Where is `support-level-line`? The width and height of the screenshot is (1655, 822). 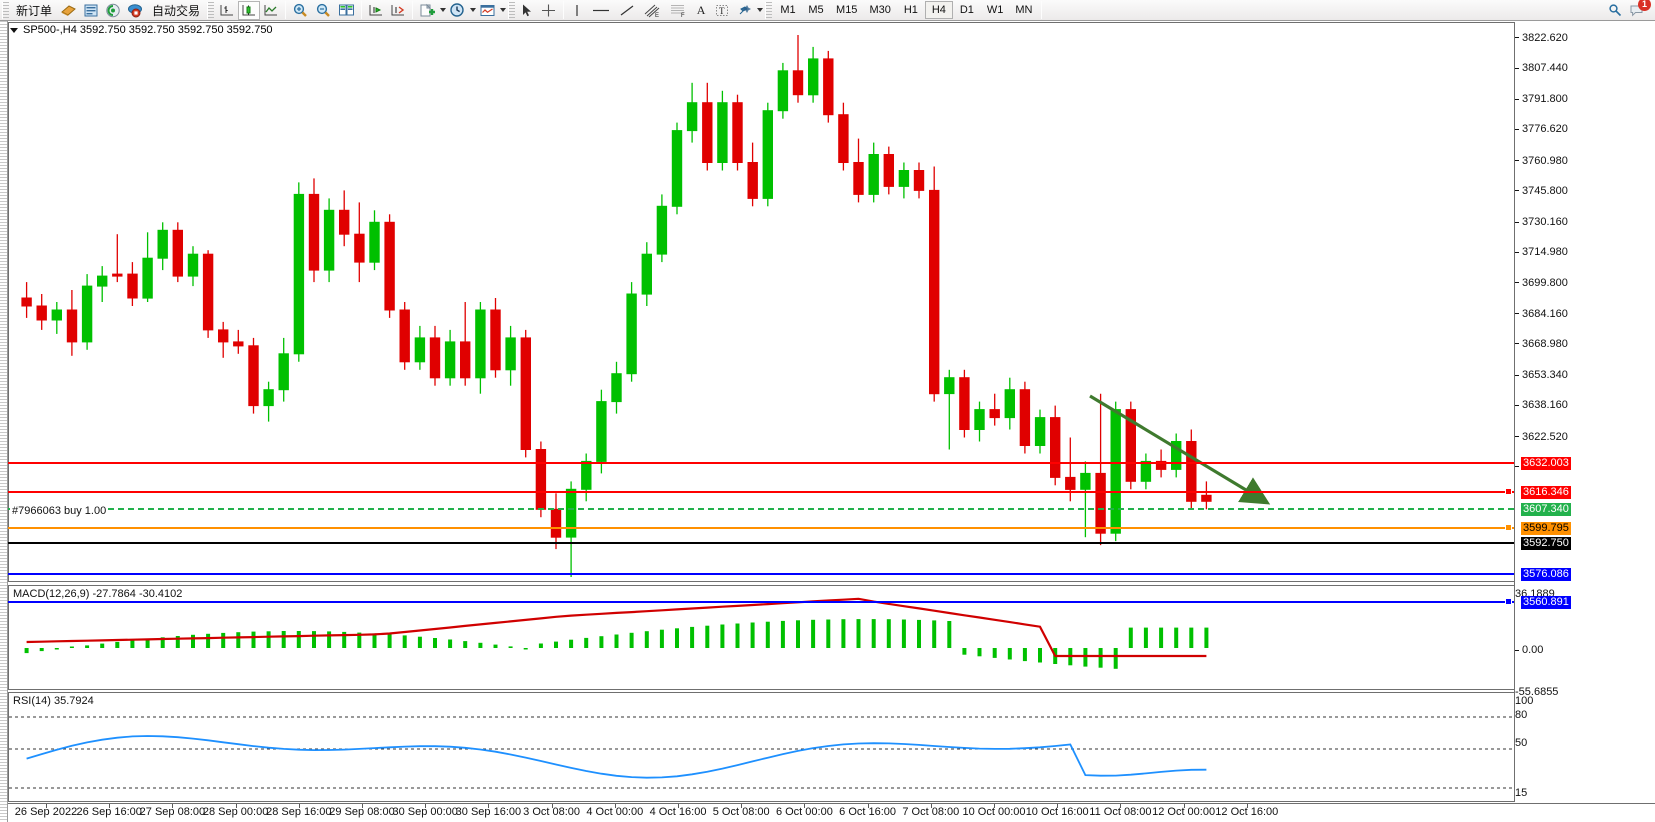 support-level-line is located at coordinates (761, 574).